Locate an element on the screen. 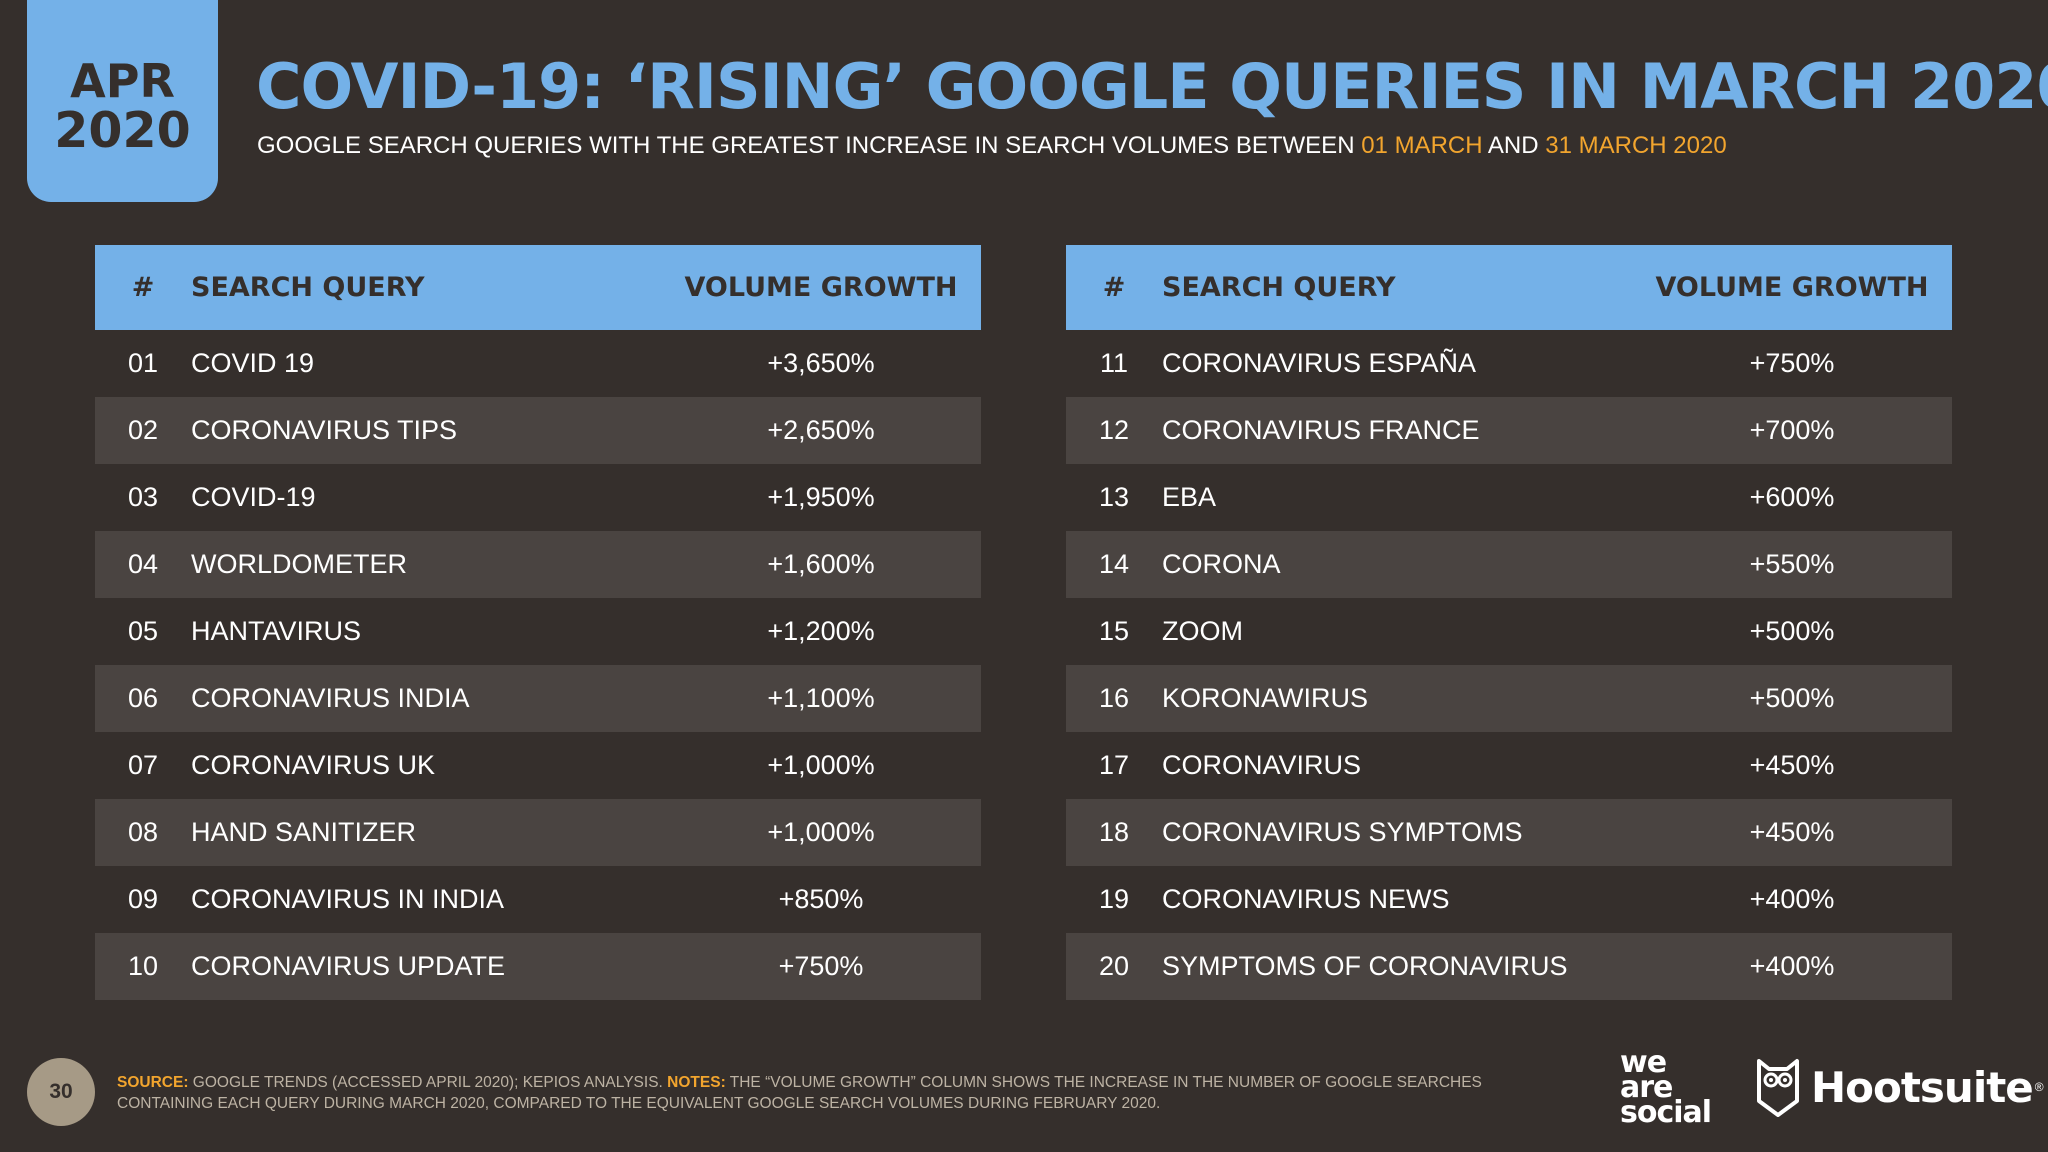 This screenshot has height=1152, width=2048. query-cell: CORONAVIRUS FRANCE is located at coordinates (1321, 430).